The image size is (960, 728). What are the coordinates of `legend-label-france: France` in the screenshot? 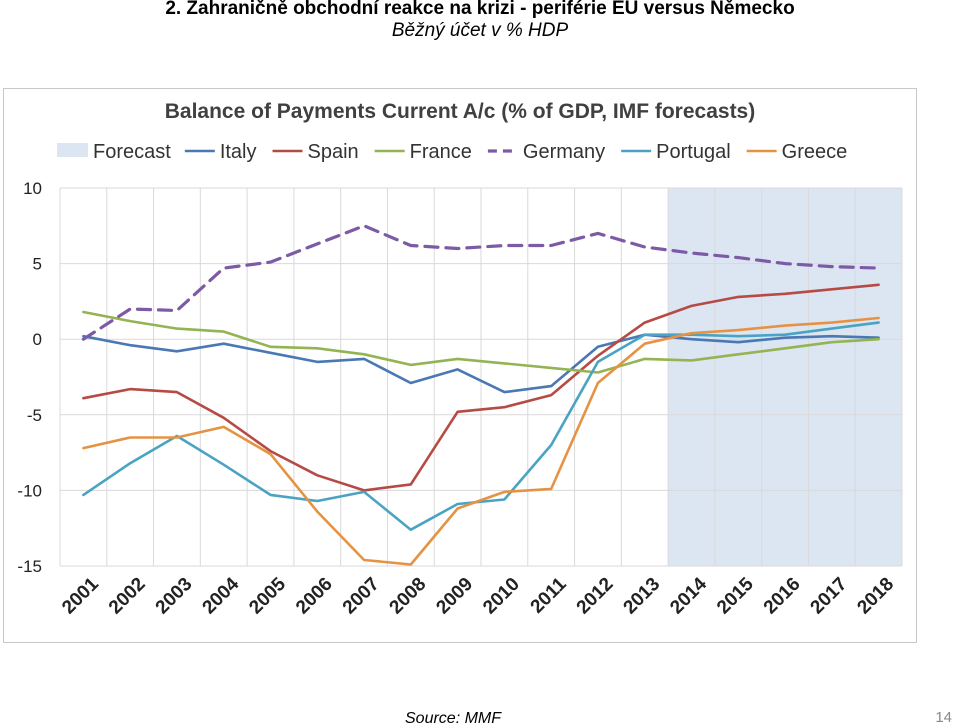 It's located at (441, 152).